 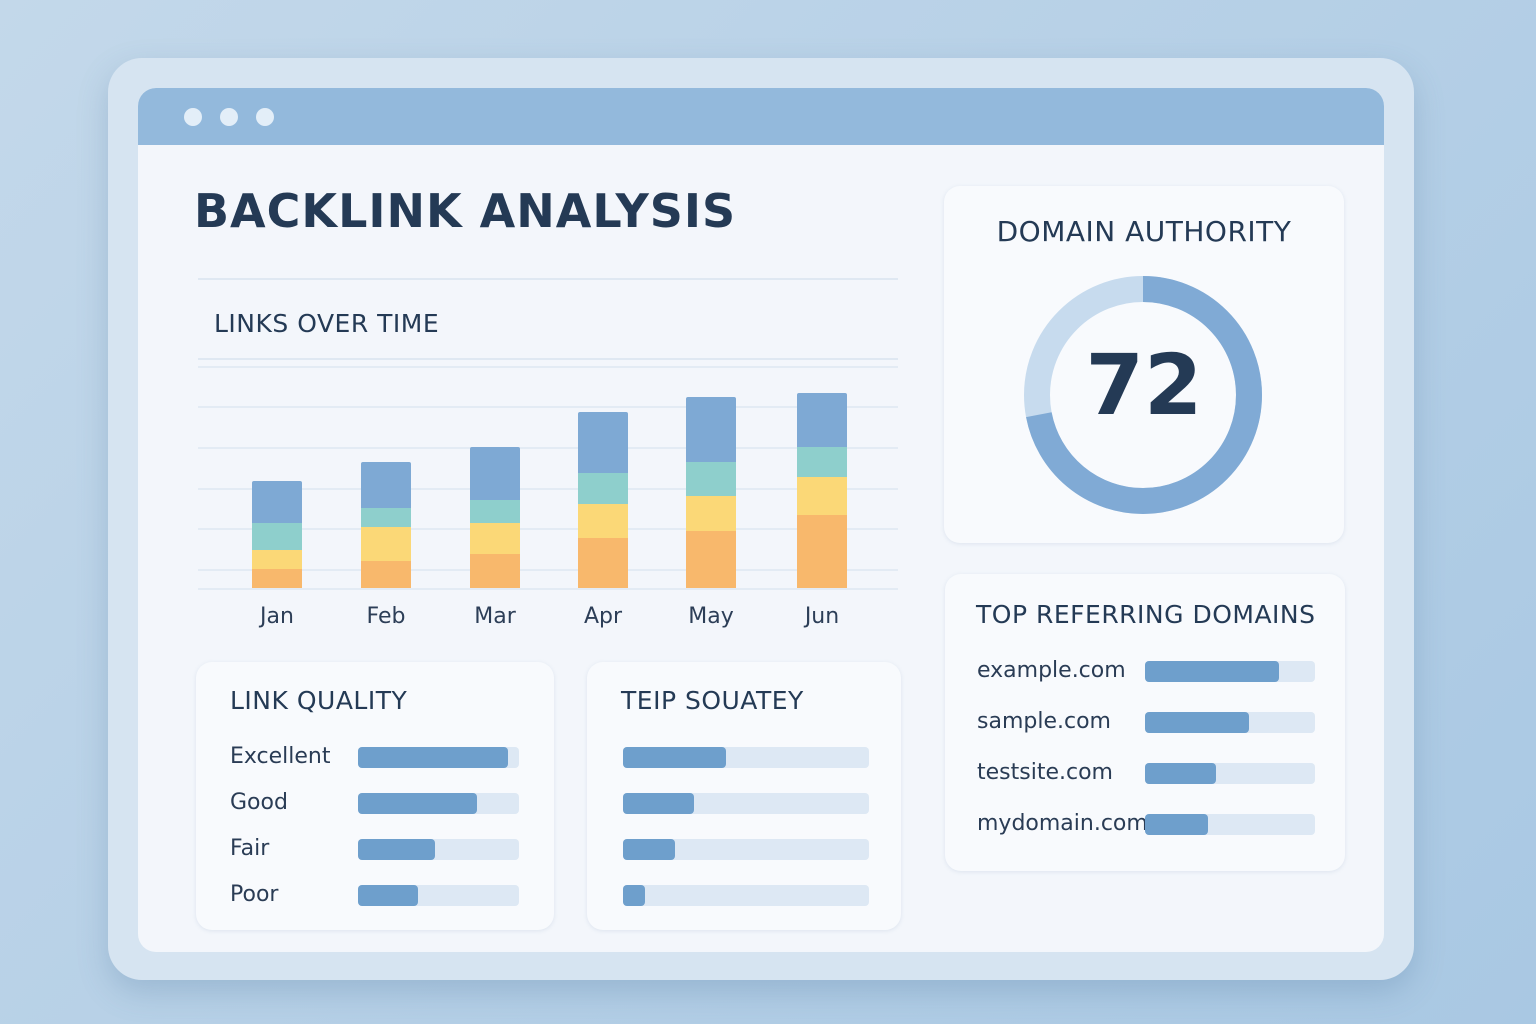 What do you see at coordinates (386, 616) in the screenshot?
I see `x-tick-label: Feb` at bounding box center [386, 616].